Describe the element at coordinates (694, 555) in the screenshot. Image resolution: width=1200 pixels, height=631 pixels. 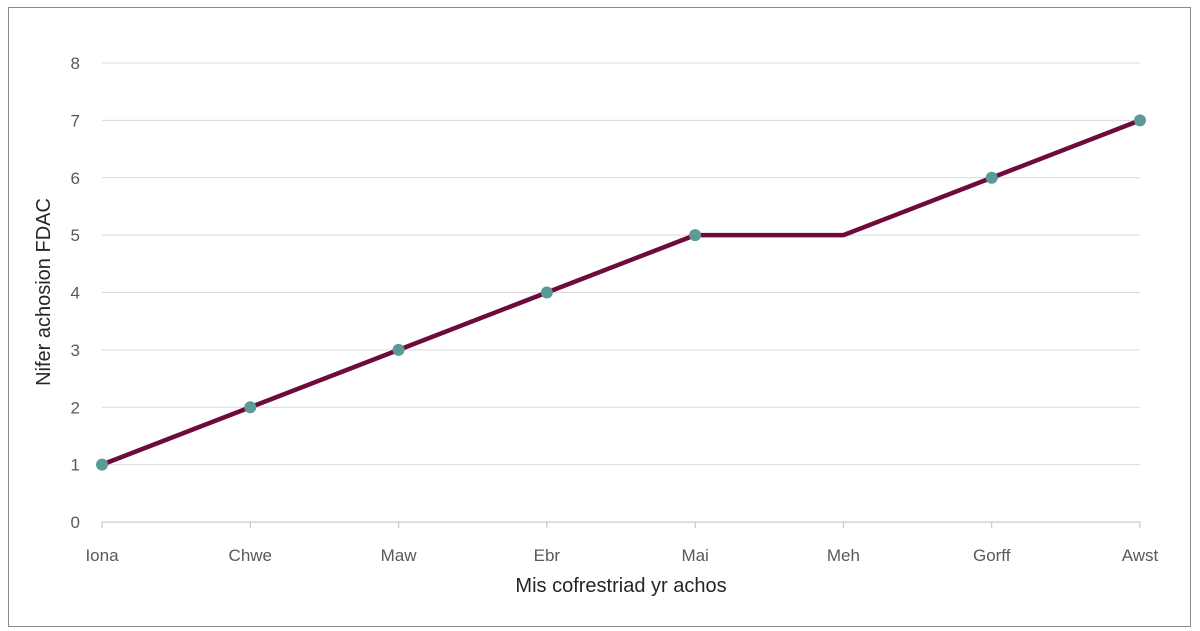
I see `x-tick-label: Mai` at that location.